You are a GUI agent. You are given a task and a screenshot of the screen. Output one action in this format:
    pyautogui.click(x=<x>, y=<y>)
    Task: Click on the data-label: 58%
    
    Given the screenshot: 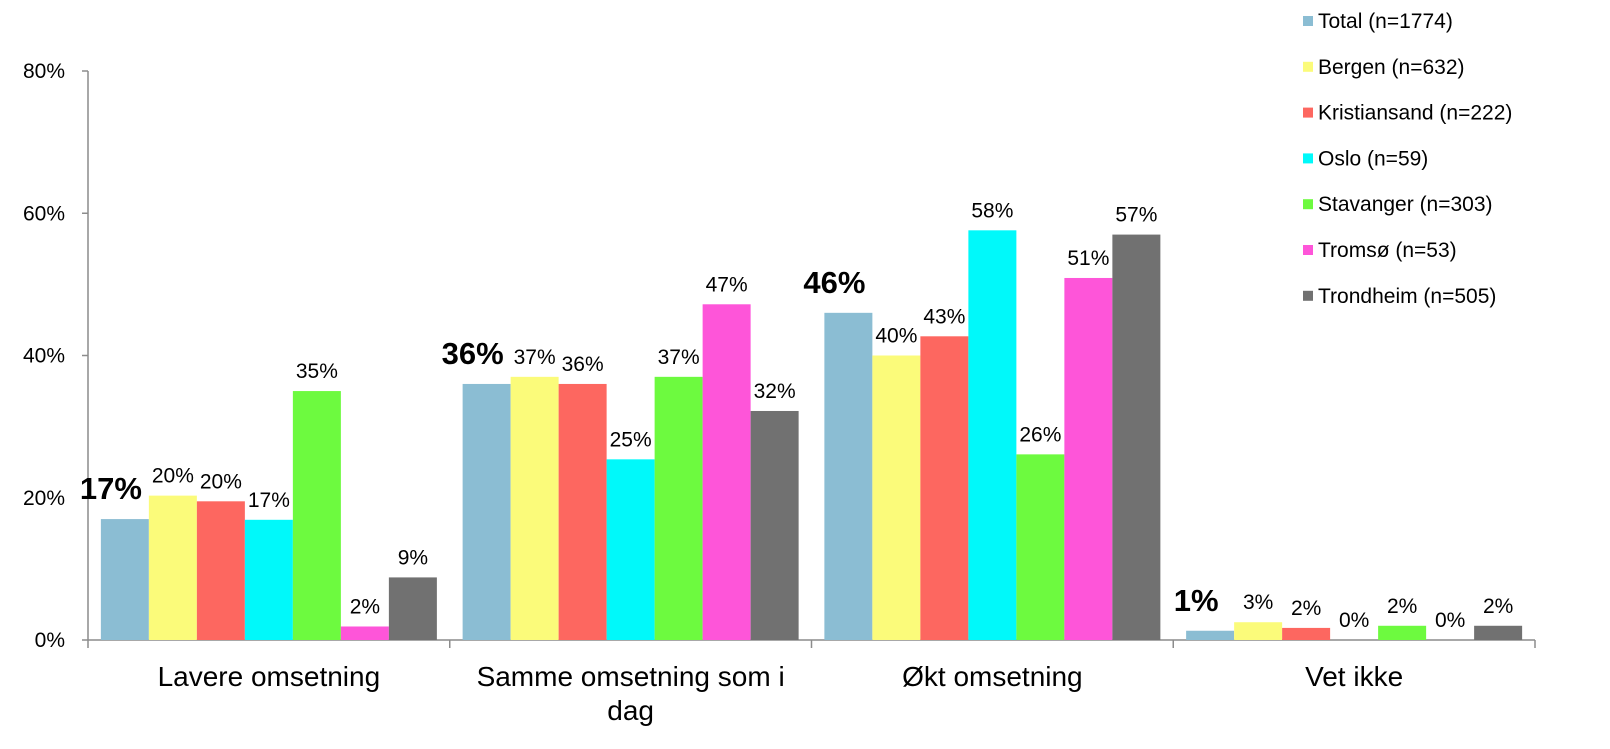 What is the action you would take?
    pyautogui.click(x=992, y=210)
    